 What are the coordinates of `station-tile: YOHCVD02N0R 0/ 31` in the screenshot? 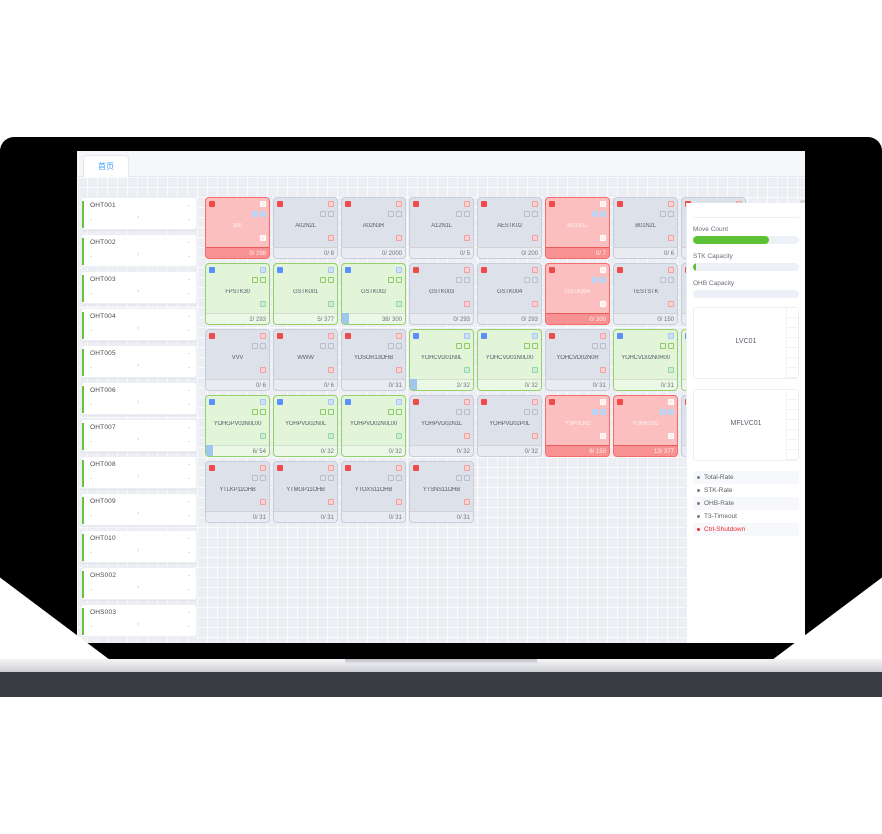 It's located at (577, 360).